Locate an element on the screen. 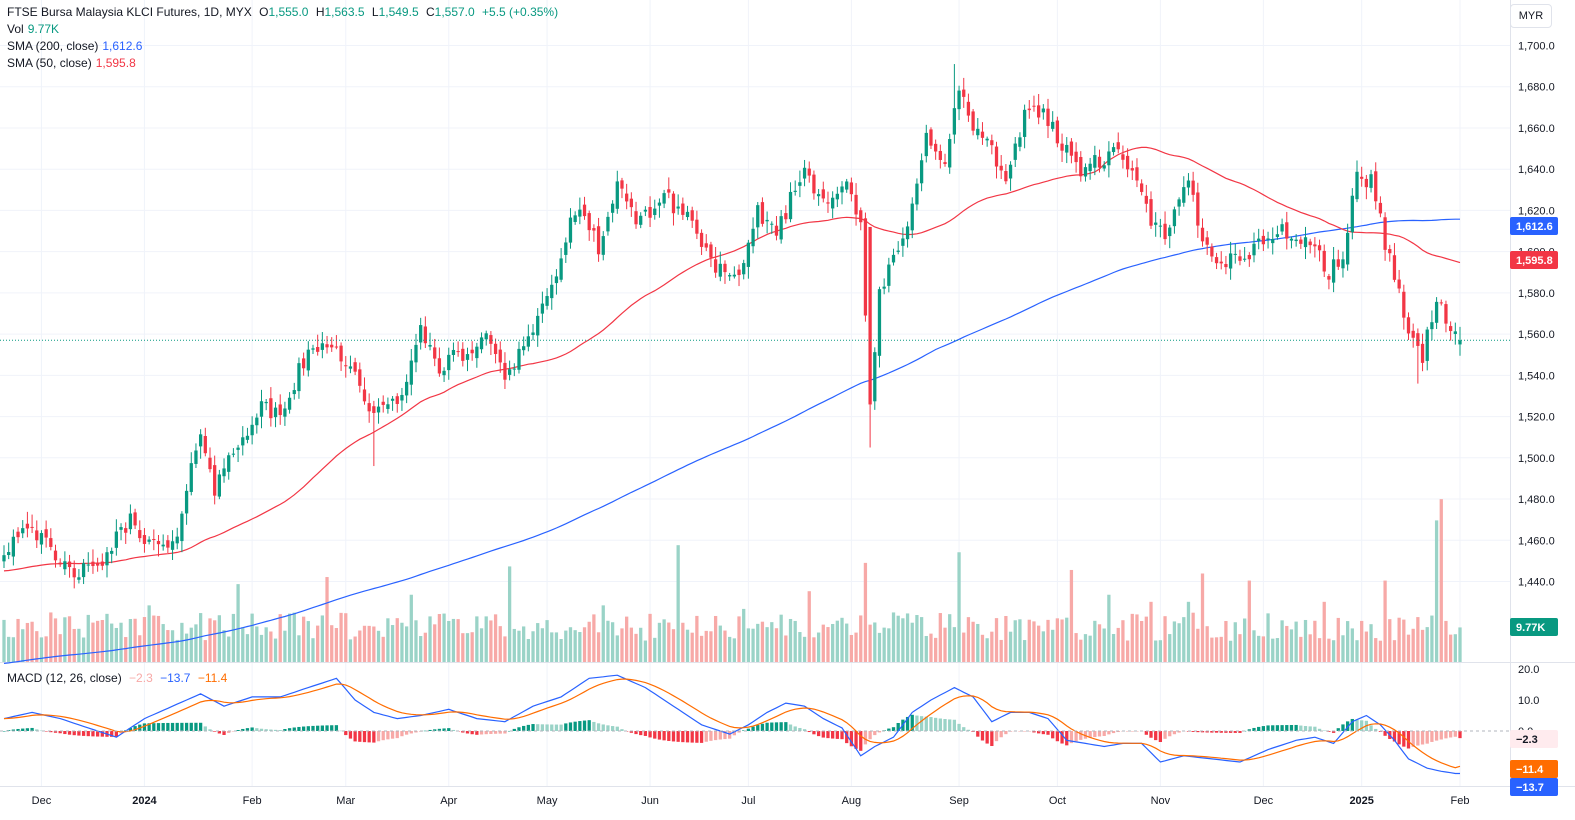  time-tick-label: Nov is located at coordinates (1161, 801).